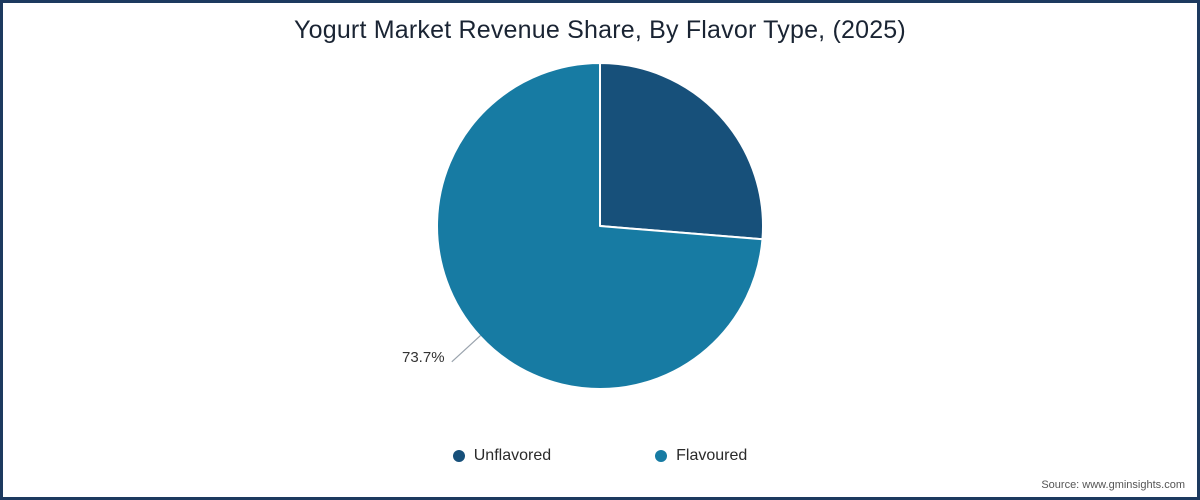 The width and height of the screenshot is (1200, 500). I want to click on pie-data-label: 73.7%, so click(423, 357).